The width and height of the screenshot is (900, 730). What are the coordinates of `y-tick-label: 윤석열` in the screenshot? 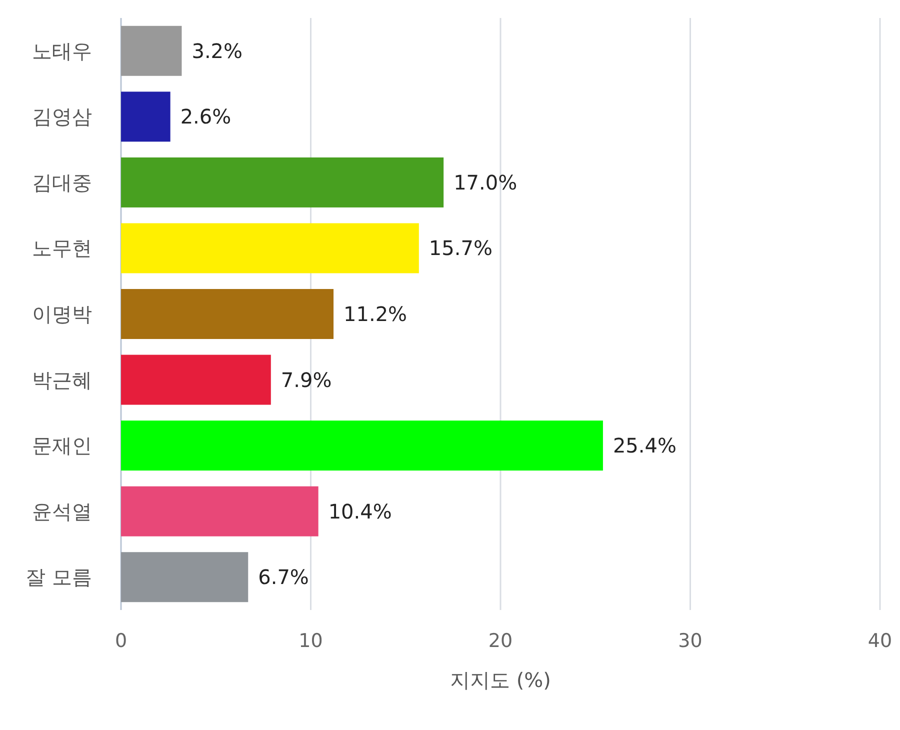 It's located at (62, 511).